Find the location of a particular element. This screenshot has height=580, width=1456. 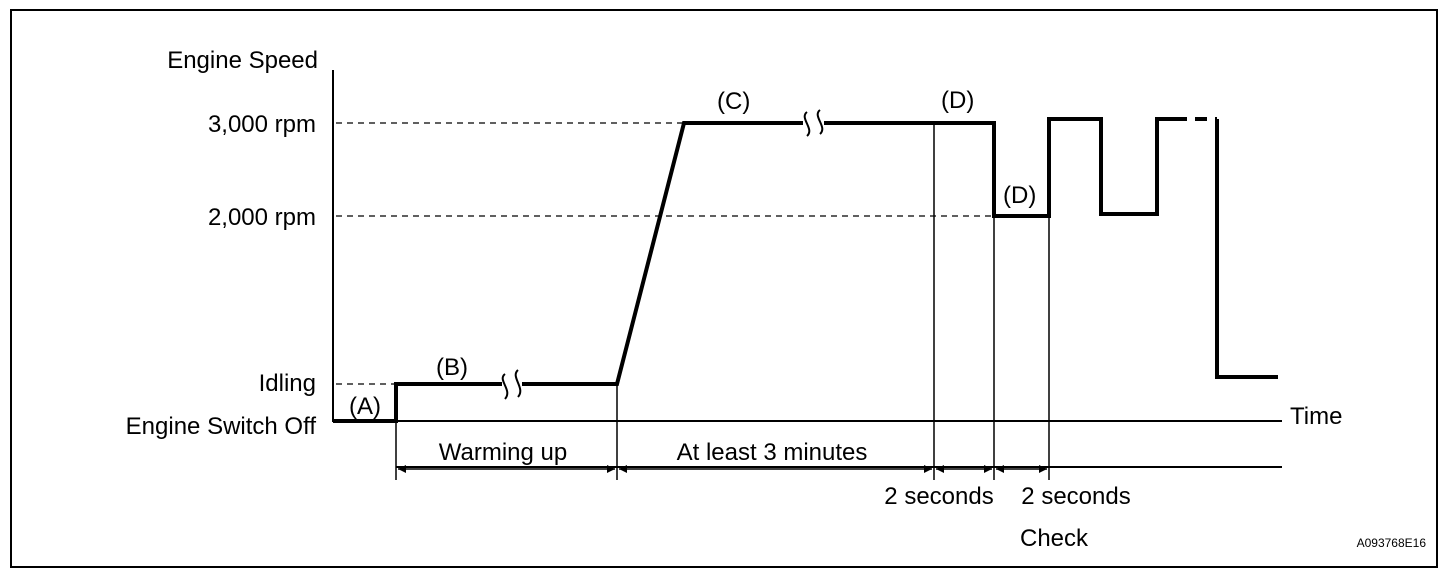

phase-c-label: (C) is located at coordinates (733, 101).